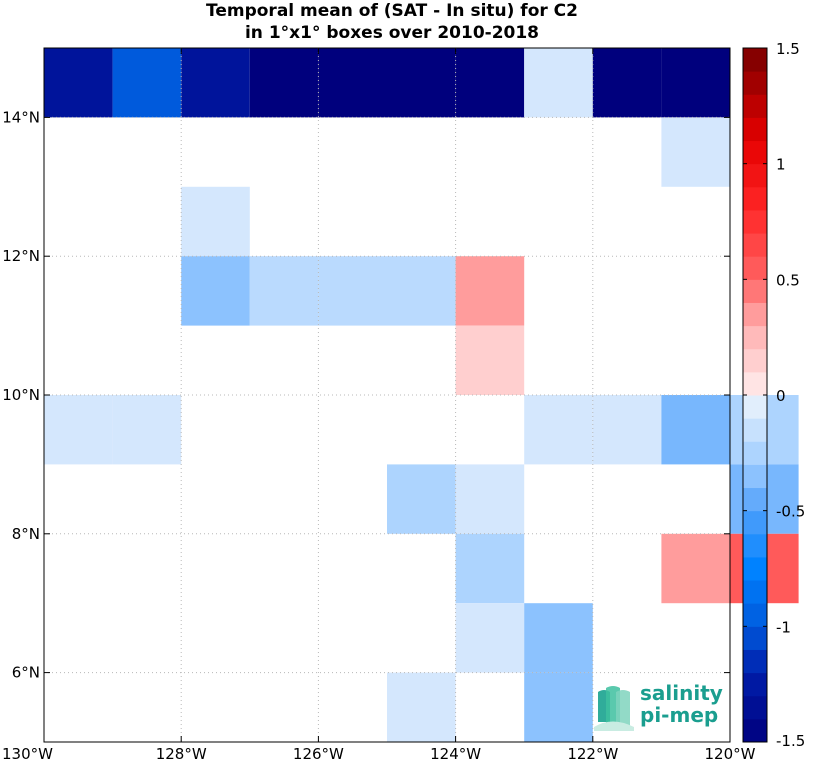  What do you see at coordinates (781, 396) in the screenshot?
I see `colorbar-tick-label: 0` at bounding box center [781, 396].